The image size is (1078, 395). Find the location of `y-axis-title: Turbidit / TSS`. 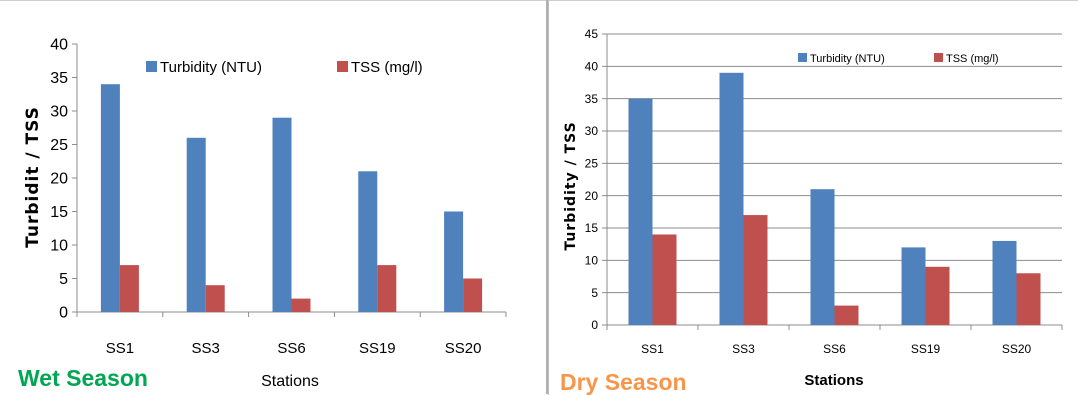

y-axis-title: Turbidit / TSS is located at coordinates (33, 177).